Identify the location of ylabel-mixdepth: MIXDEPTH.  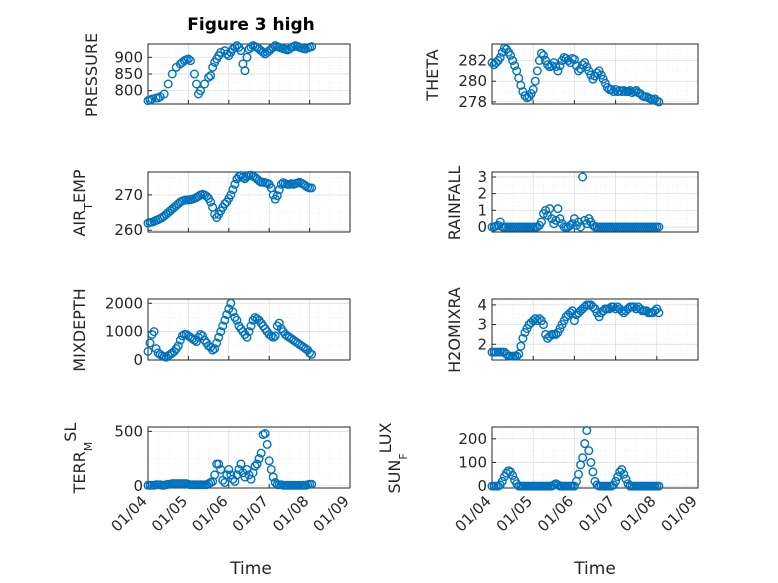
(79, 329).